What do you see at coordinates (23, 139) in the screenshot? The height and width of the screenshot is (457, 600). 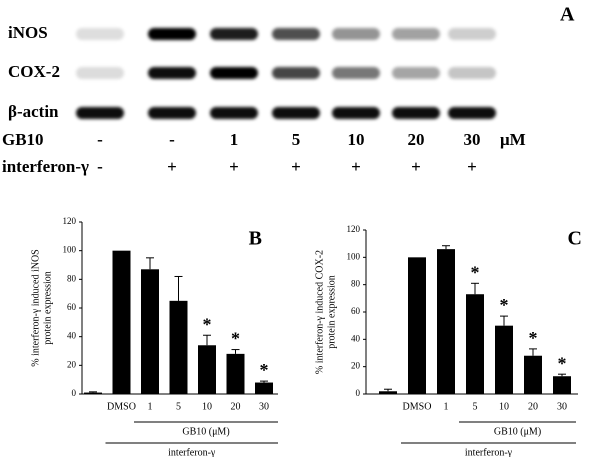 I see `condition-name: GB10` at bounding box center [23, 139].